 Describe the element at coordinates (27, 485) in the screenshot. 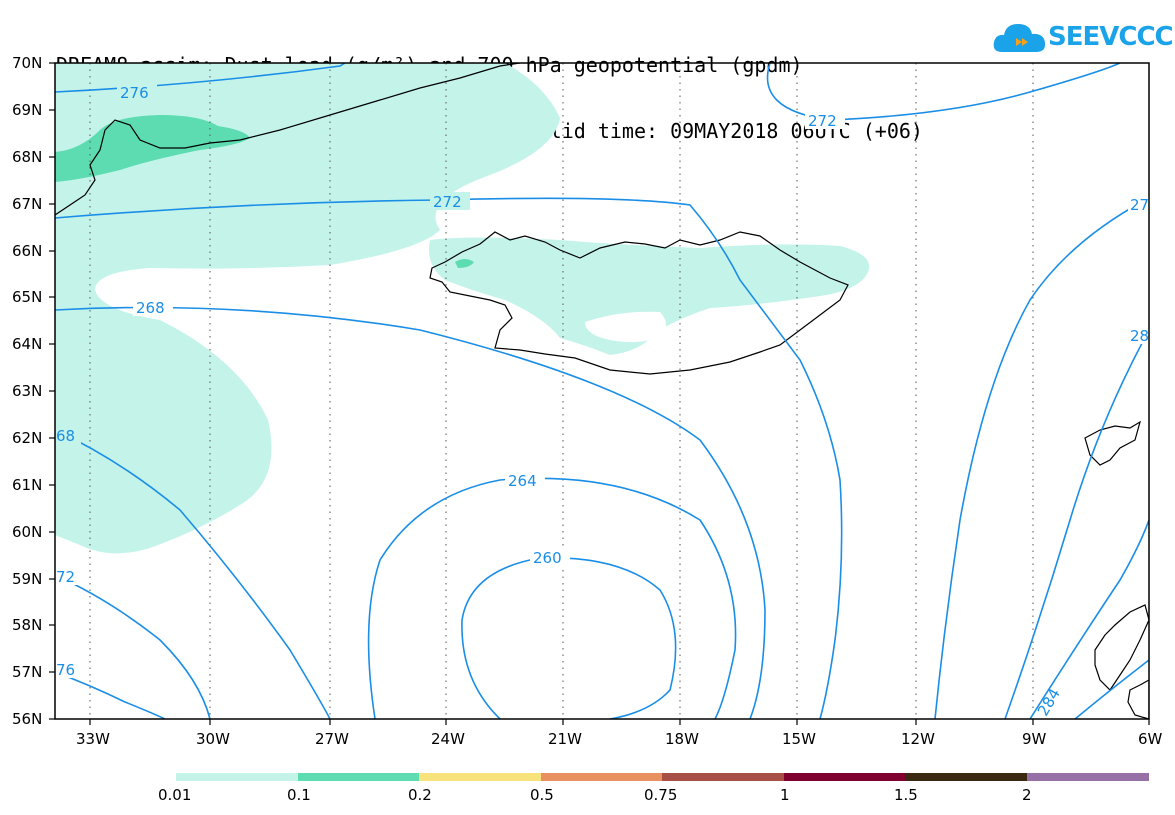

I see `lat-label: 61N` at that location.